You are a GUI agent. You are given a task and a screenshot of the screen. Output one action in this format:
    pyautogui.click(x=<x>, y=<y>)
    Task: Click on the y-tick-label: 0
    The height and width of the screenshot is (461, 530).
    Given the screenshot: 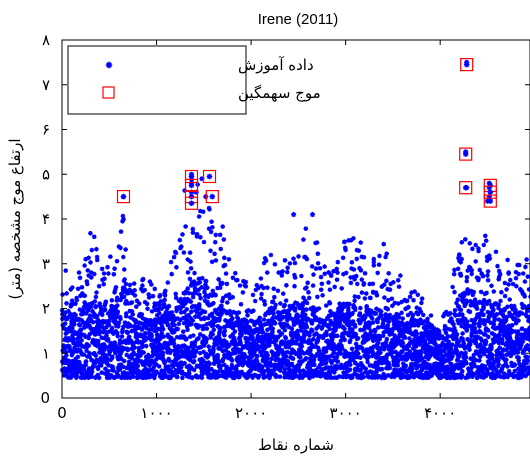 What is the action you would take?
    pyautogui.click(x=45, y=398)
    